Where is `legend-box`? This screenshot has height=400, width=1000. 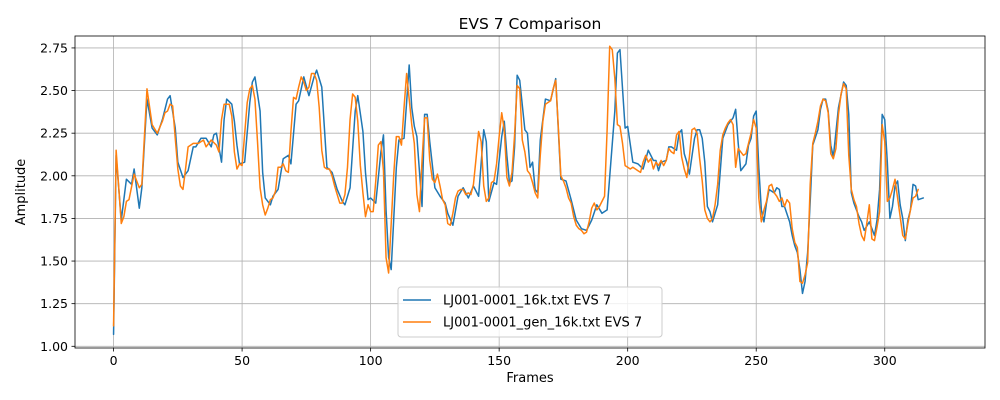 legend-box is located at coordinates (530, 312).